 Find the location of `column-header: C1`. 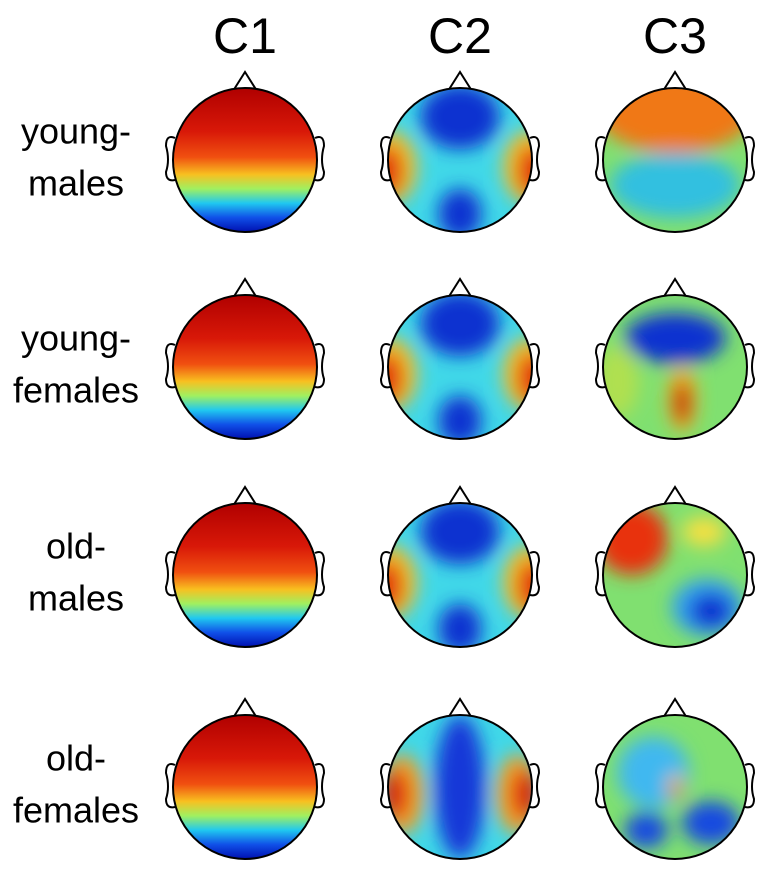

column-header: C1 is located at coordinates (245, 36).